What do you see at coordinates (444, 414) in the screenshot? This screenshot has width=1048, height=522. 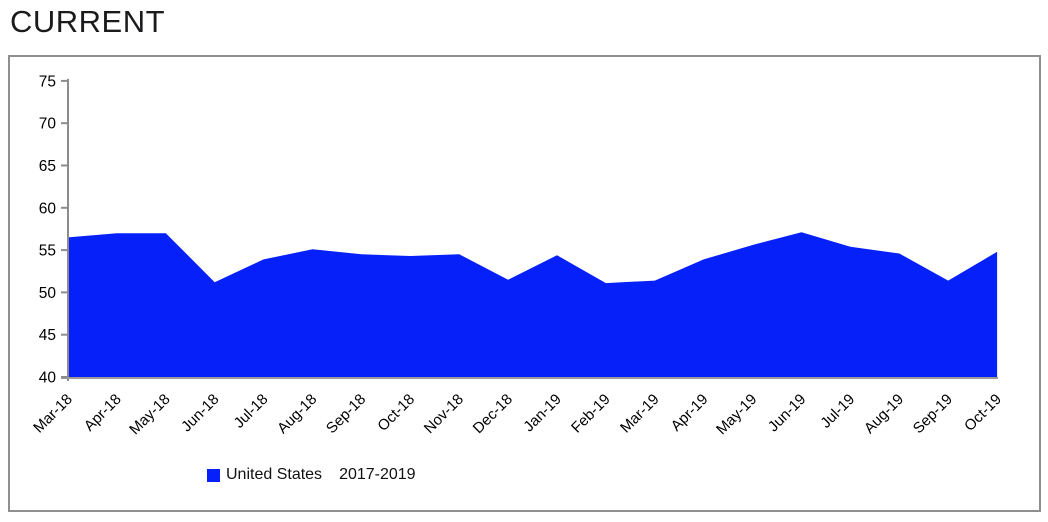 I see `x-axis-tick-label: Nov-18` at bounding box center [444, 414].